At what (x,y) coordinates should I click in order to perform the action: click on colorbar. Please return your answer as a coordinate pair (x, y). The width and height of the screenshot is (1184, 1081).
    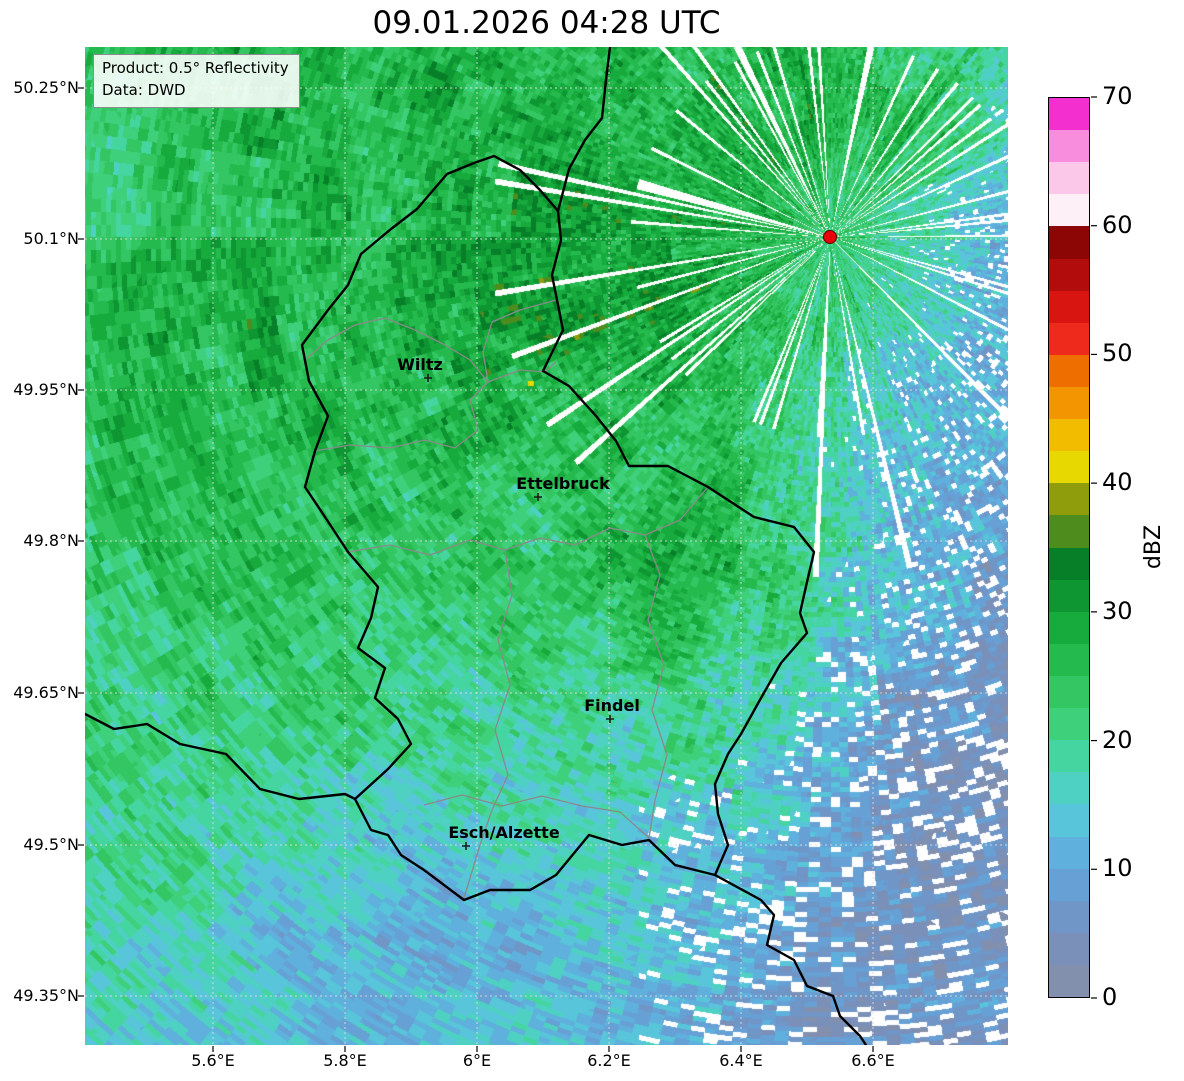
    Looking at the image, I should click on (1069, 547).